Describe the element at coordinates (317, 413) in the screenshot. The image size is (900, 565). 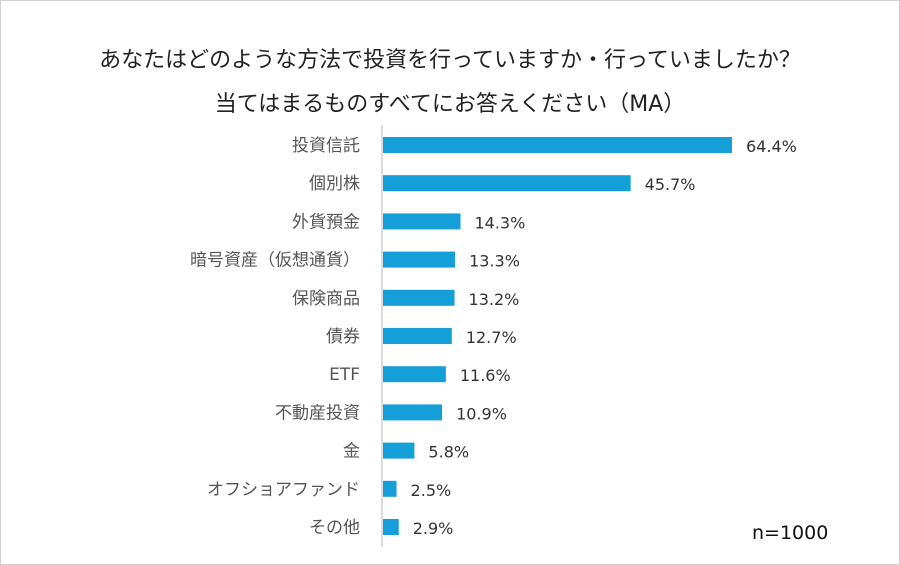
I see `category-label: 不動産投資` at that location.